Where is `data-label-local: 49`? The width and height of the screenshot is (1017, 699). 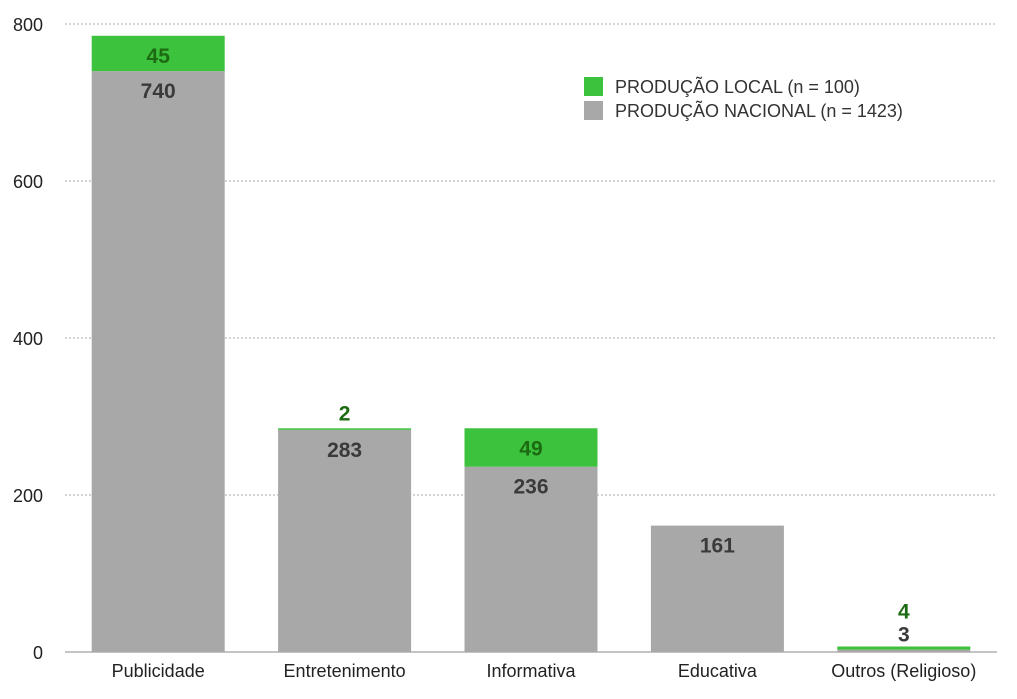
data-label-local: 49 is located at coordinates (530, 448).